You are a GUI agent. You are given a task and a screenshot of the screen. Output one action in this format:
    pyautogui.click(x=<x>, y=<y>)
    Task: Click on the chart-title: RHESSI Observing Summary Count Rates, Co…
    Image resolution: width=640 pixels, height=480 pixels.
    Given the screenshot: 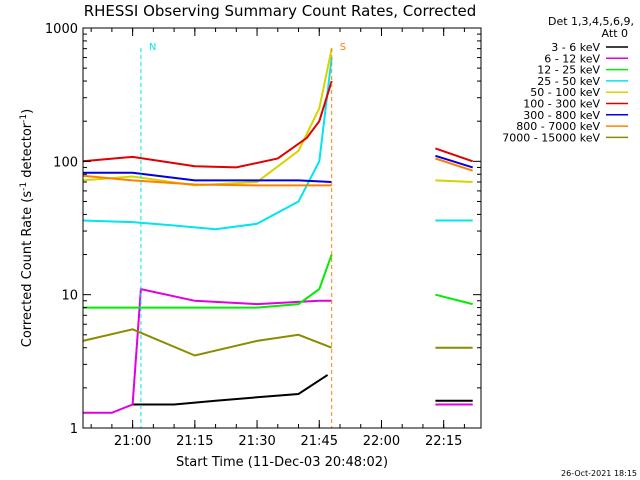 What is the action you would take?
    pyautogui.click(x=280, y=11)
    